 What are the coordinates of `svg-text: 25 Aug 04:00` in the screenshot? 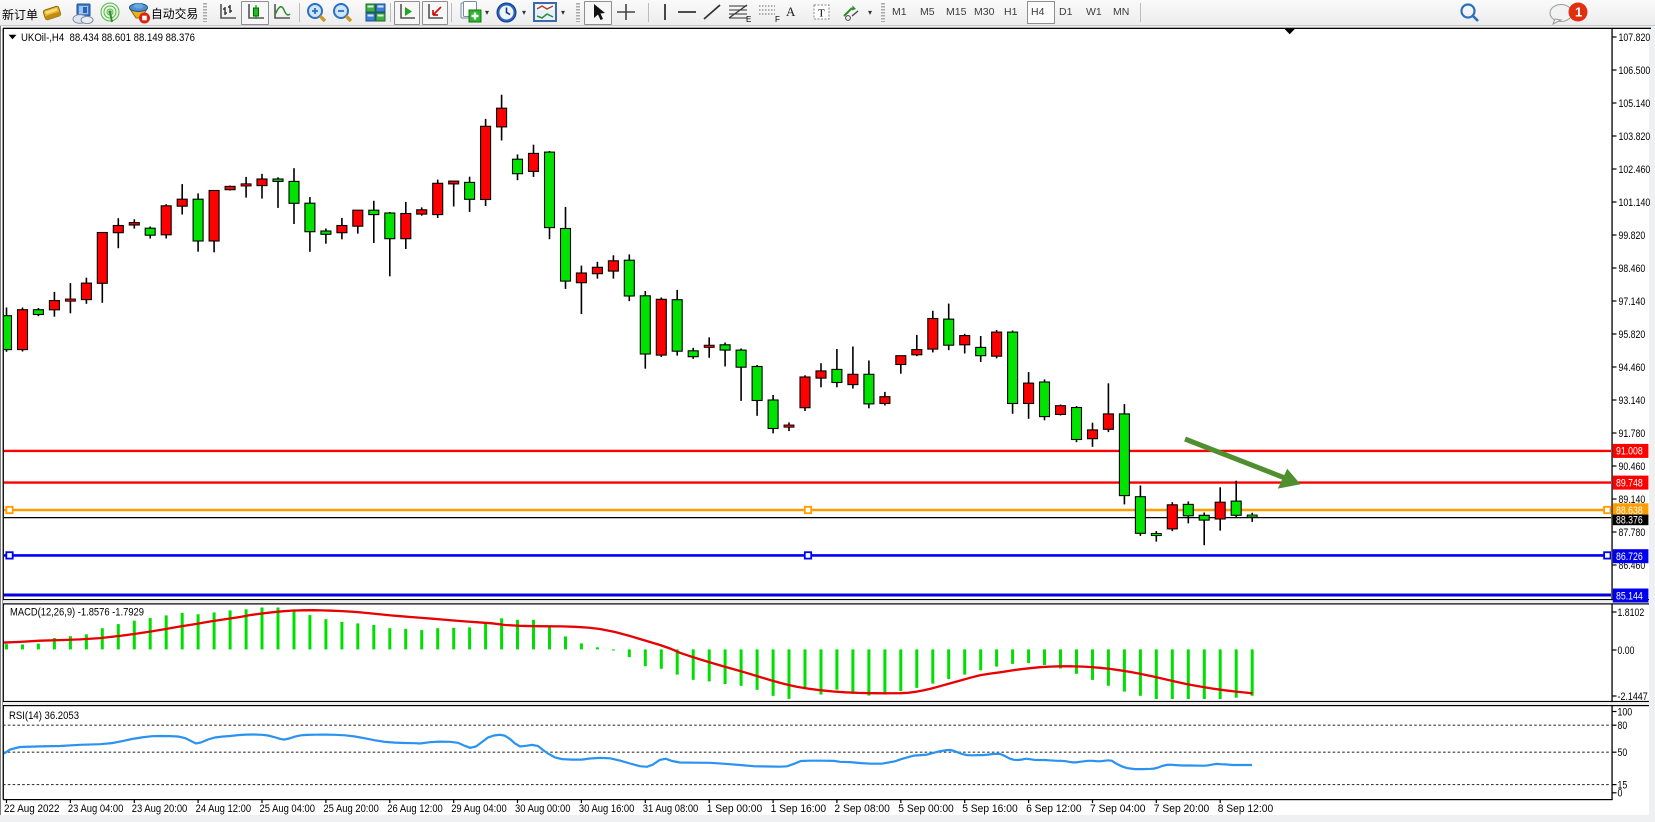 It's located at (288, 809).